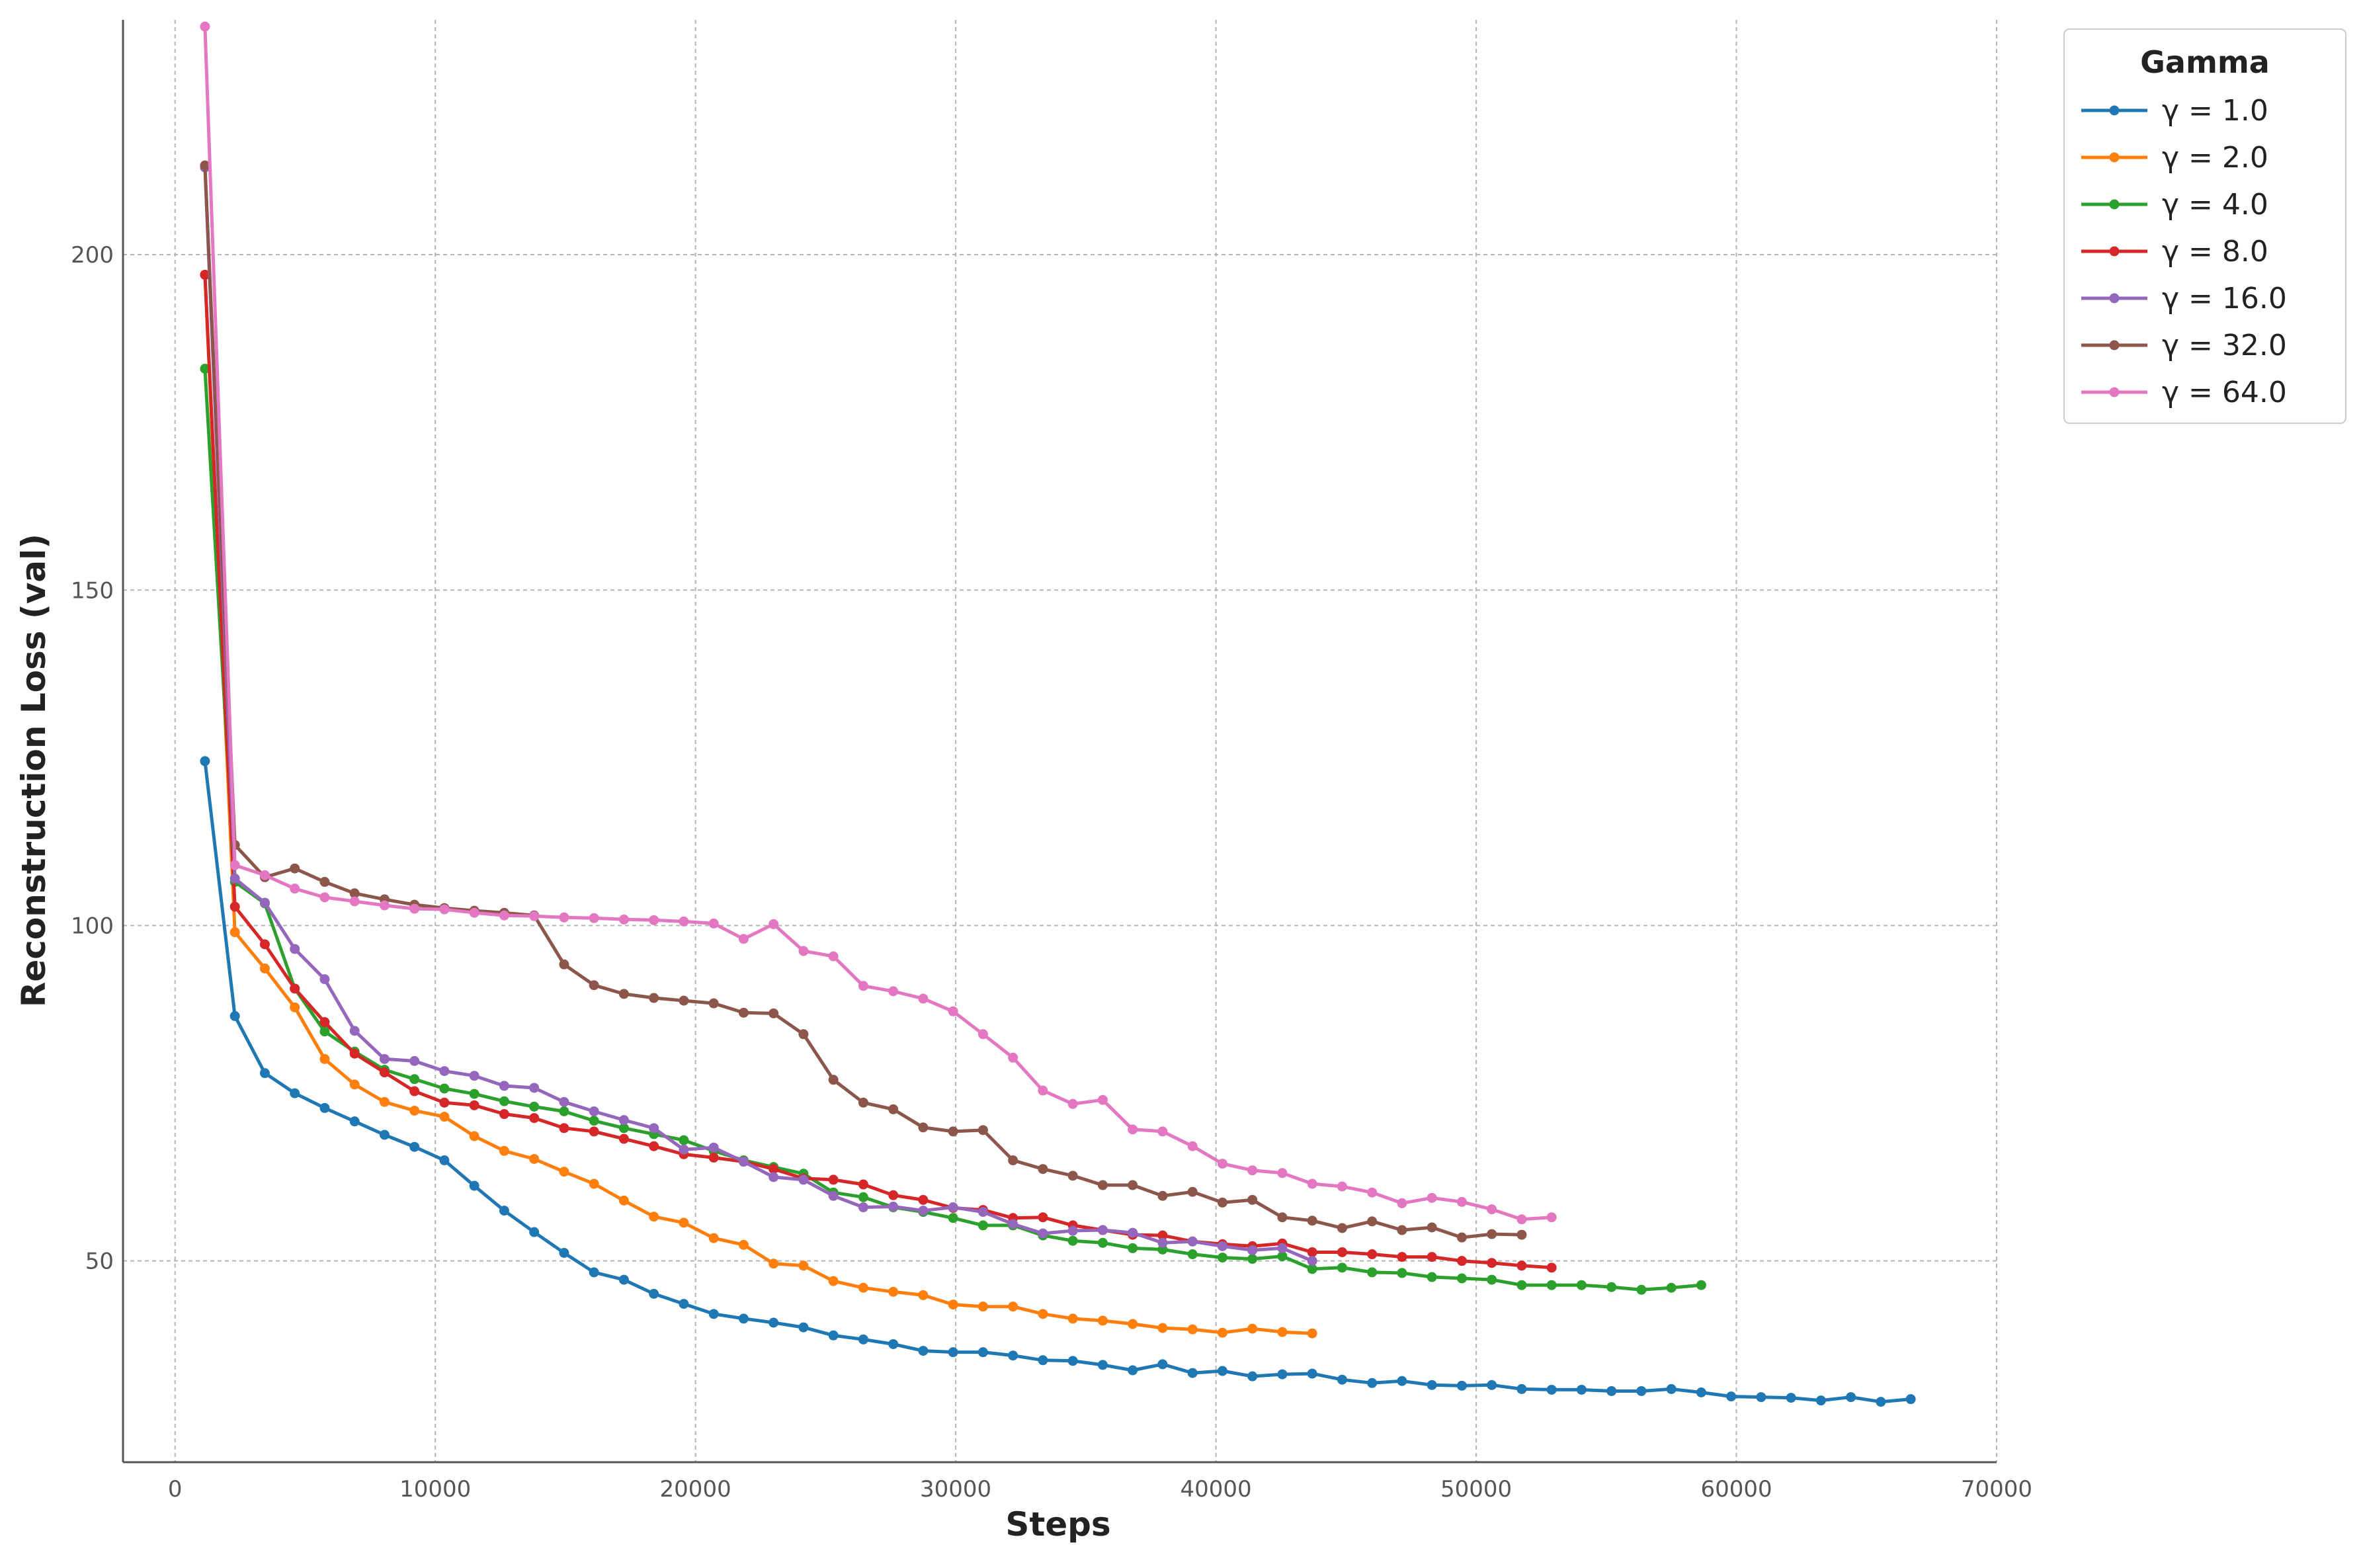 Image resolution: width=2363 pixels, height=1568 pixels. Describe the element at coordinates (93, 255) in the screenshot. I see `y-tick-label: 200` at that location.